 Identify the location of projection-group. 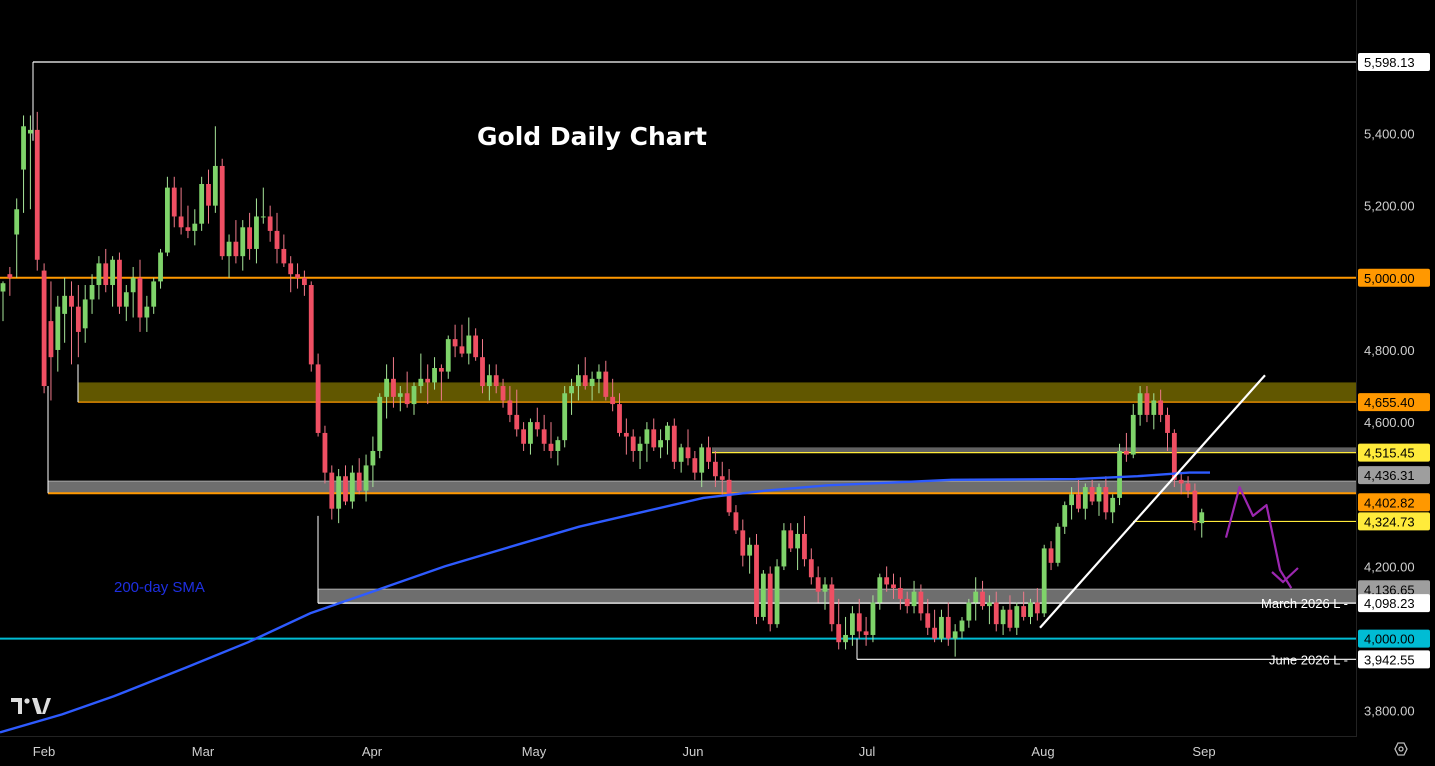
(1261, 537).